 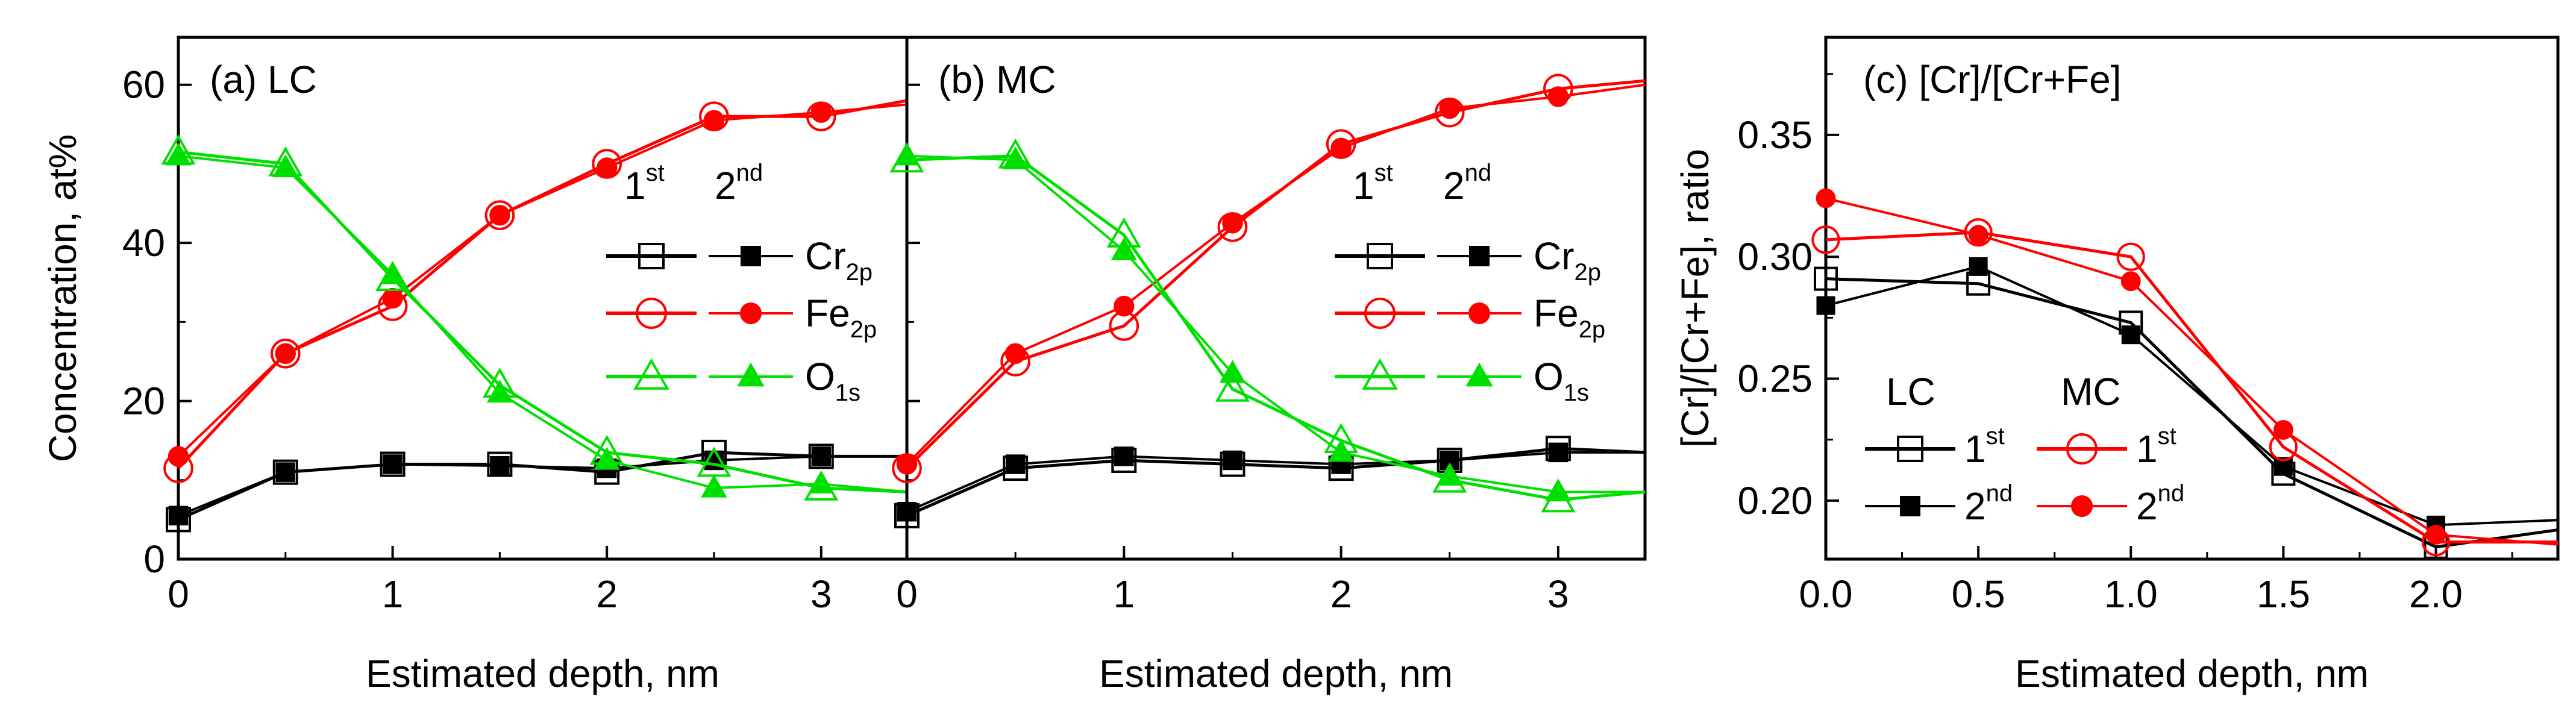 I want to click on y-tick-label: 0.20, so click(x=1775, y=501).